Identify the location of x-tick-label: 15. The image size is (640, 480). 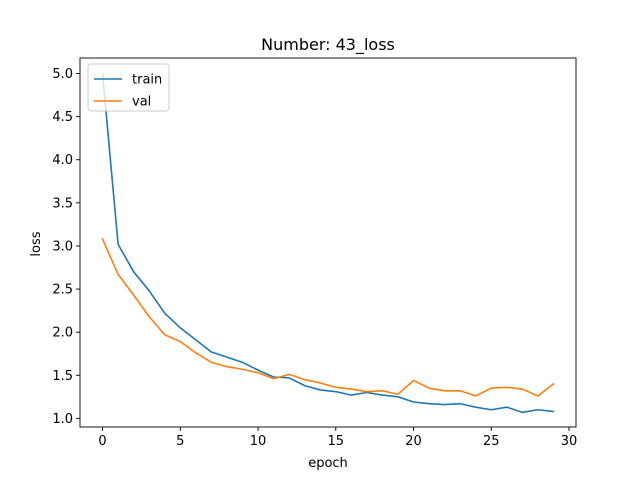
(336, 441).